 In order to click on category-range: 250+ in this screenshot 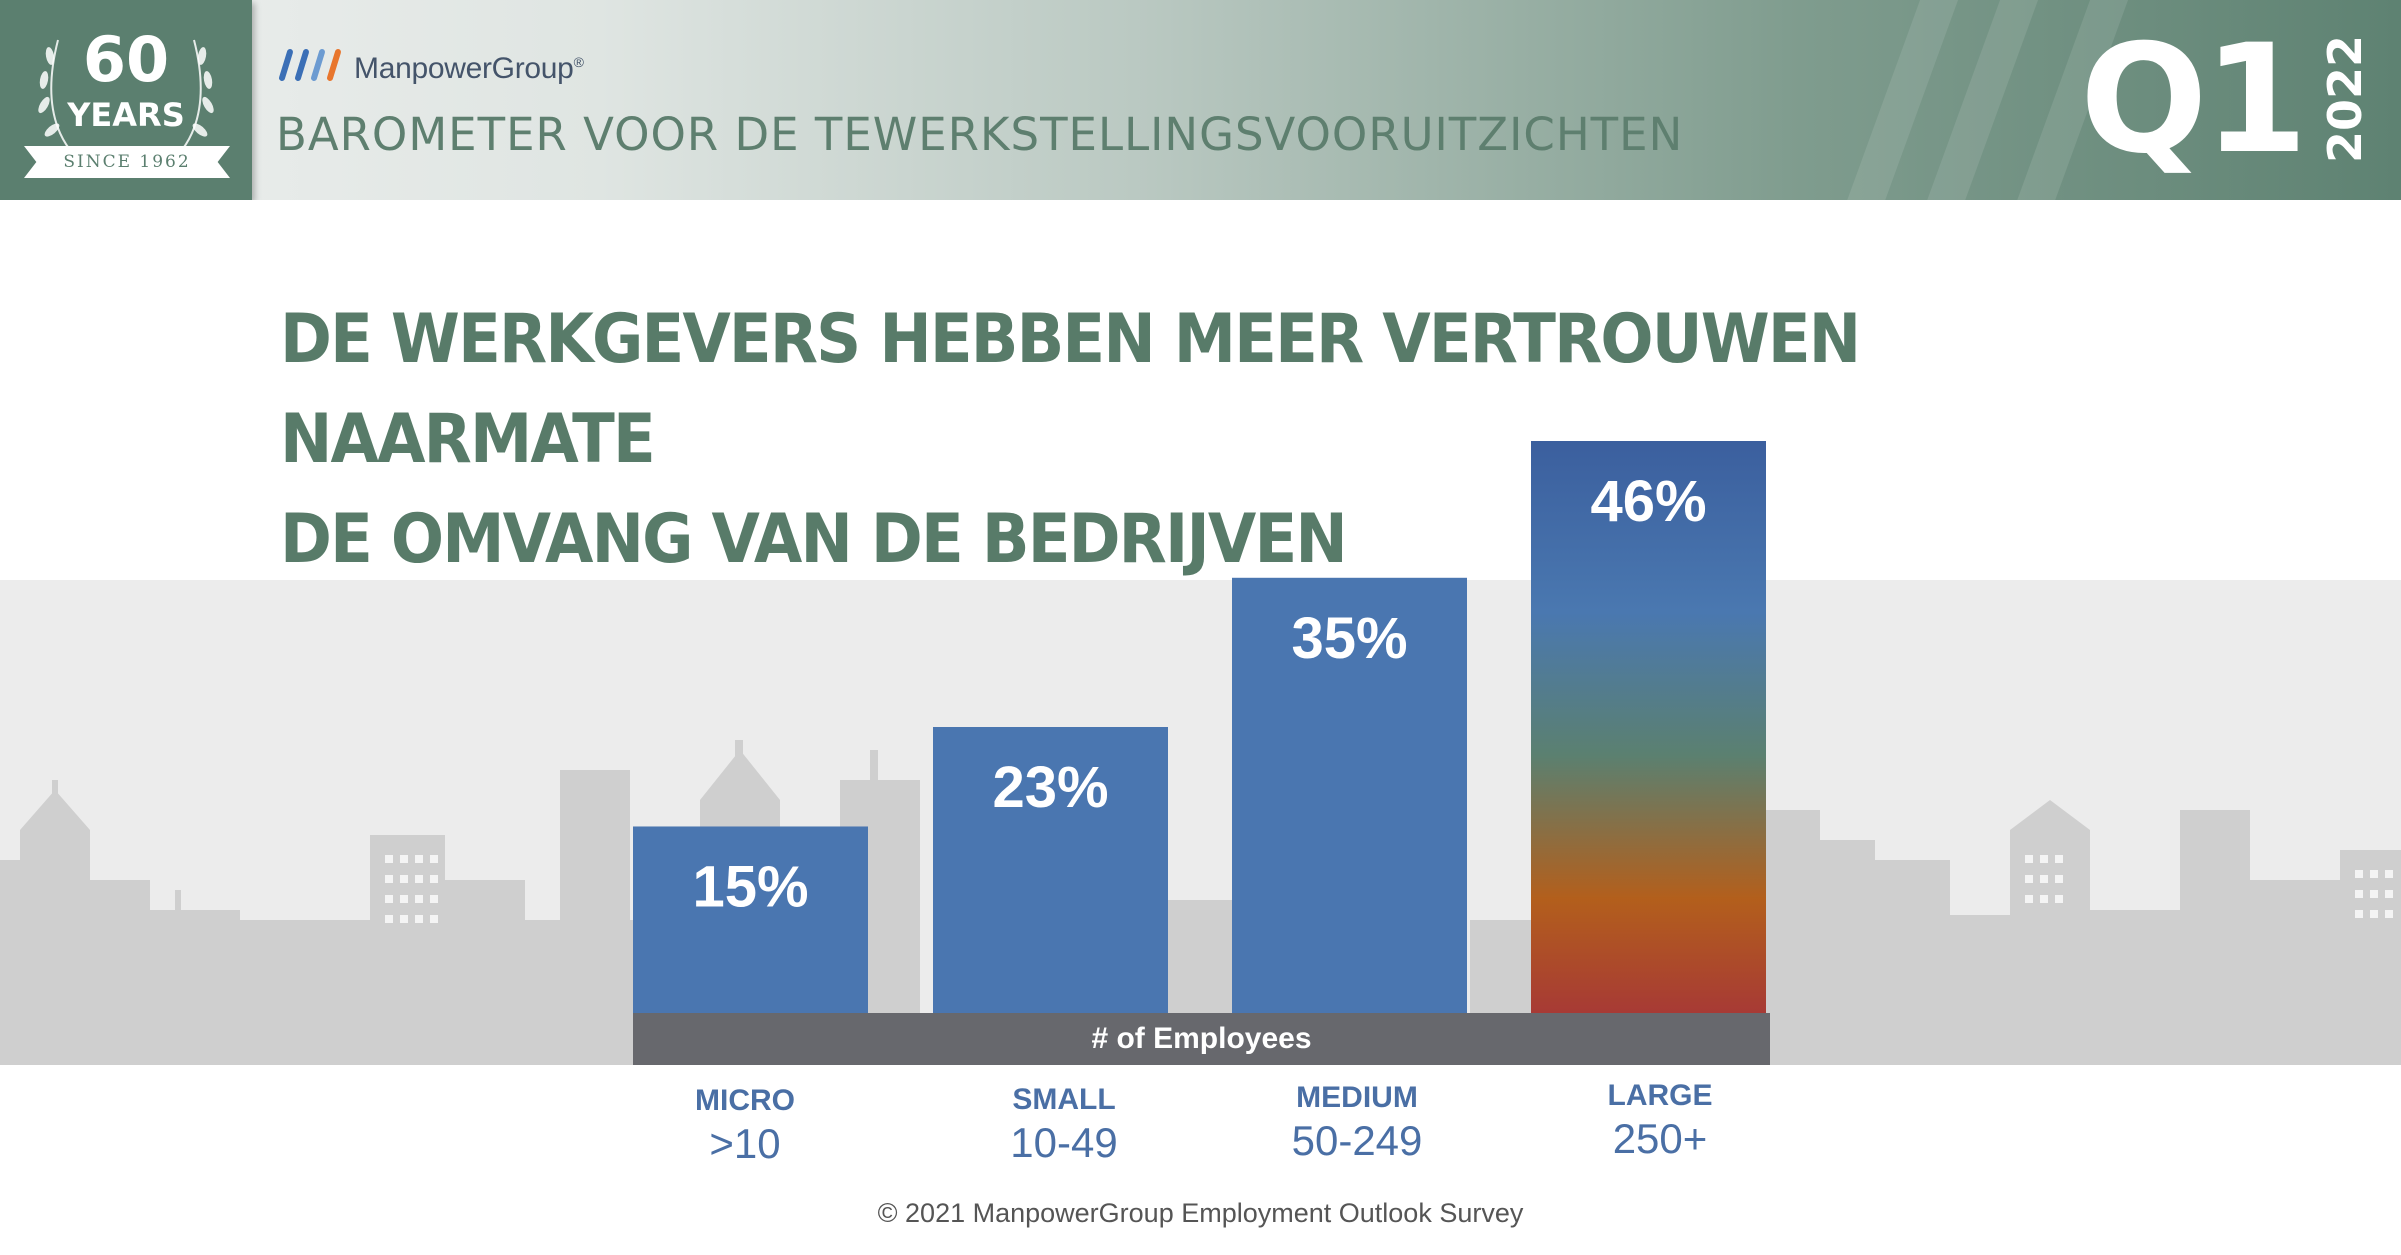, I will do `click(1660, 1138)`.